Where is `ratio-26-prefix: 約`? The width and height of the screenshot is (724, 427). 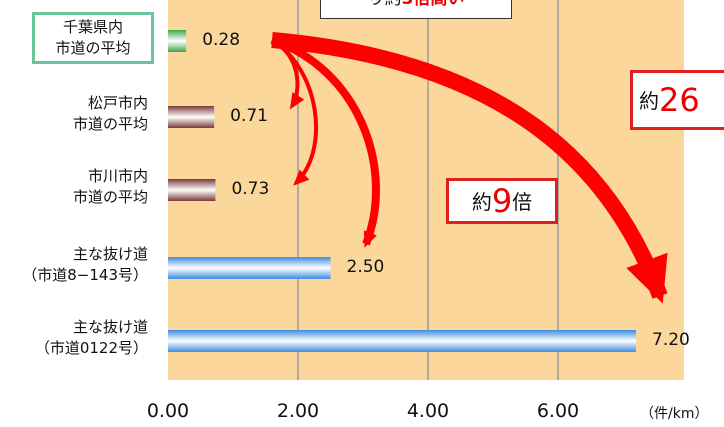 ratio-26-prefix: 約 is located at coordinates (649, 101).